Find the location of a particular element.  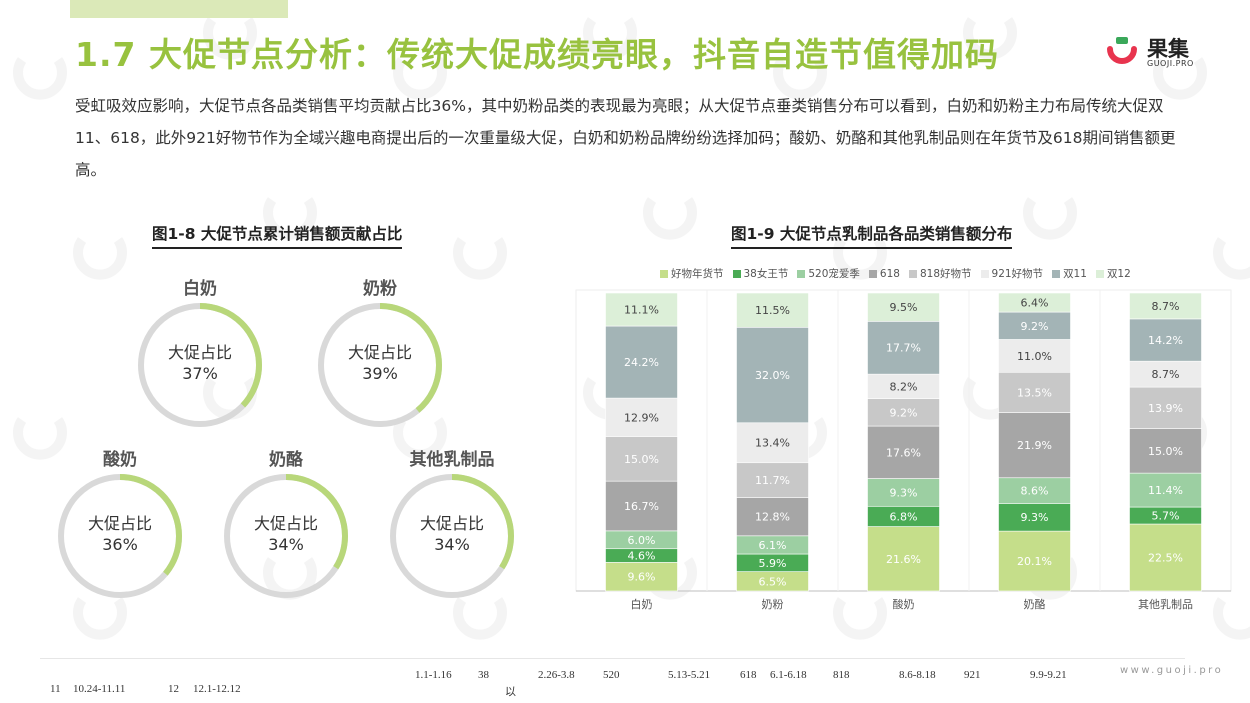

data-label: 12.9% is located at coordinates (641, 417).